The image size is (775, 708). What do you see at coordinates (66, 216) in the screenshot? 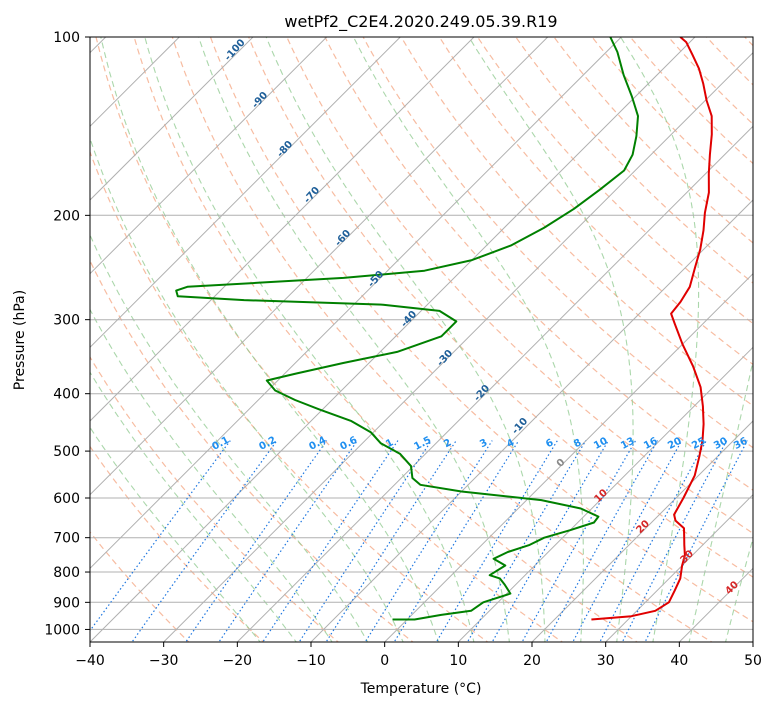
I see `y-tick-label: 200` at bounding box center [66, 216].